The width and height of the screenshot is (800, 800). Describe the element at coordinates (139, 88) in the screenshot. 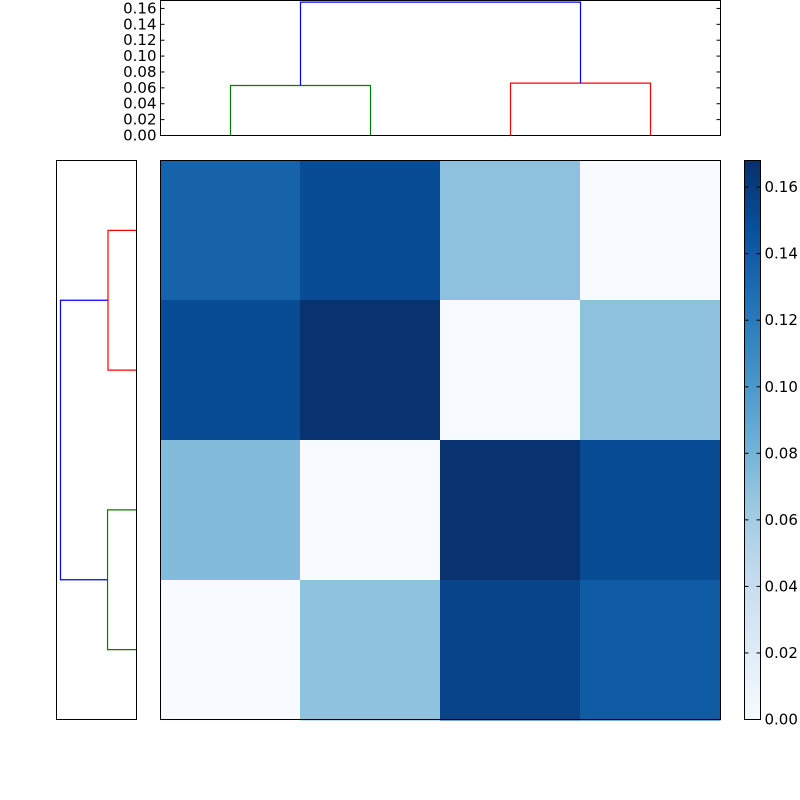

I see `top-dendrogram-tick-label: 0.06` at that location.